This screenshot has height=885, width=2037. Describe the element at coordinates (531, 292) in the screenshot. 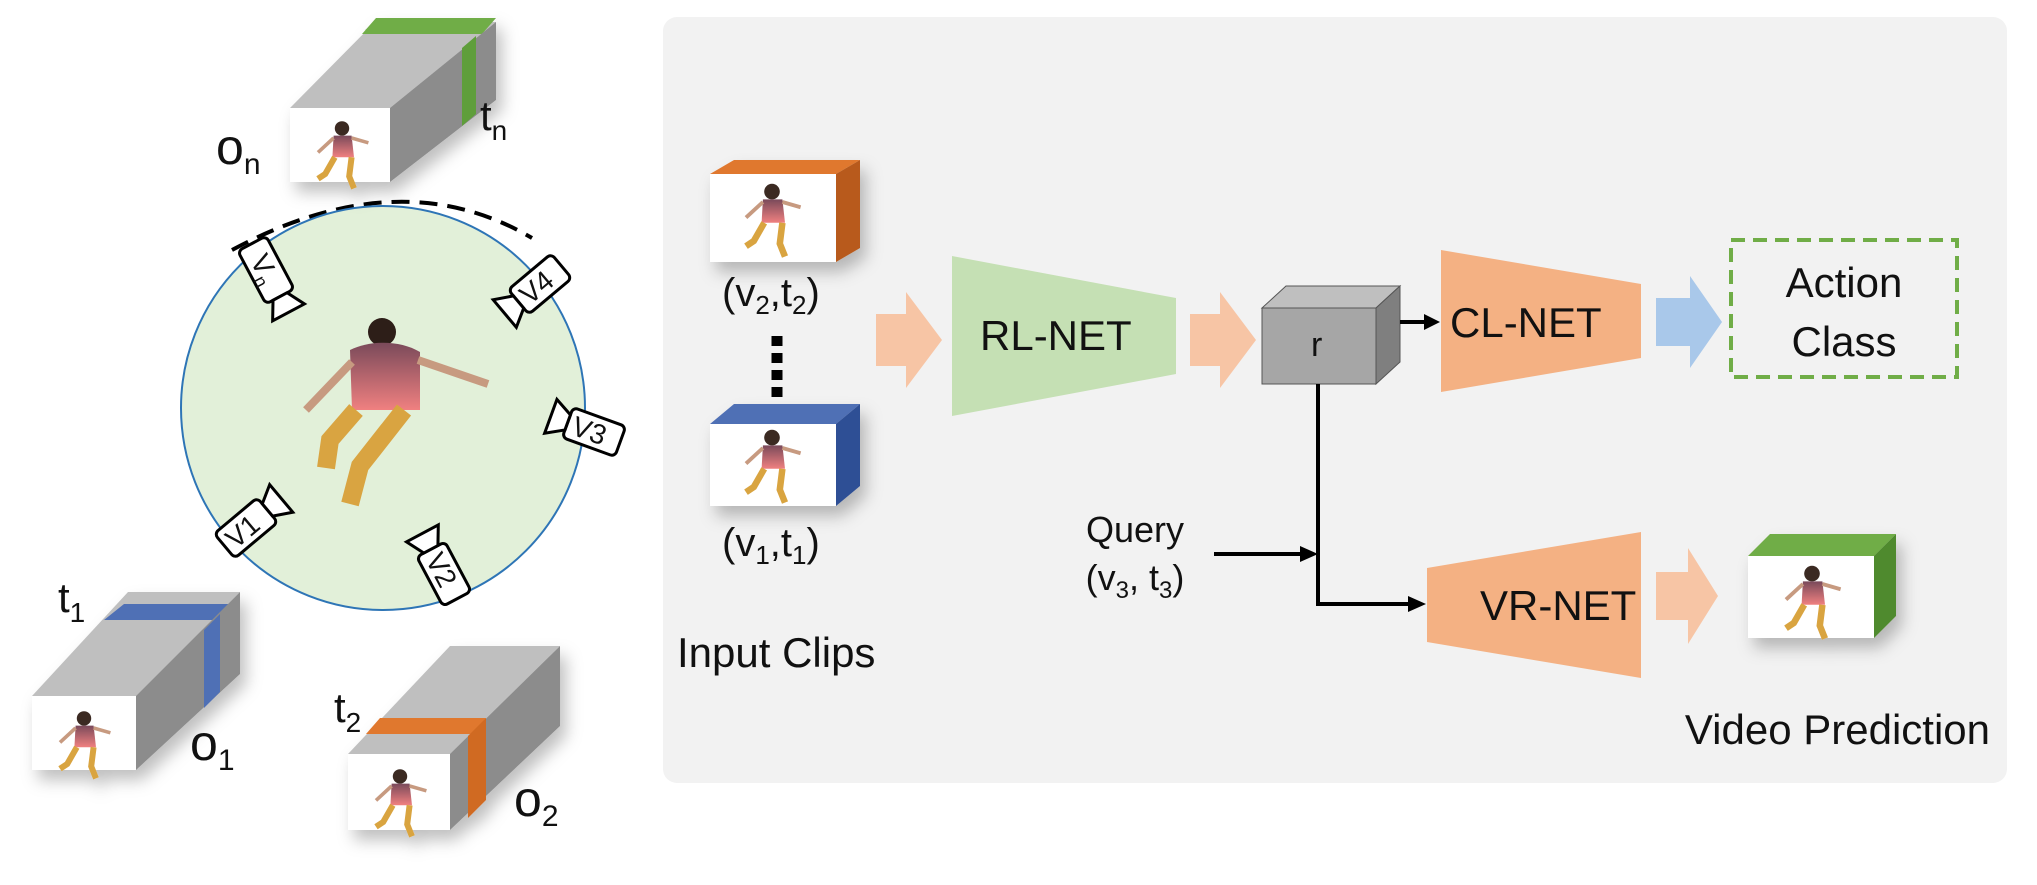

I see `camera-v4: V4` at that location.